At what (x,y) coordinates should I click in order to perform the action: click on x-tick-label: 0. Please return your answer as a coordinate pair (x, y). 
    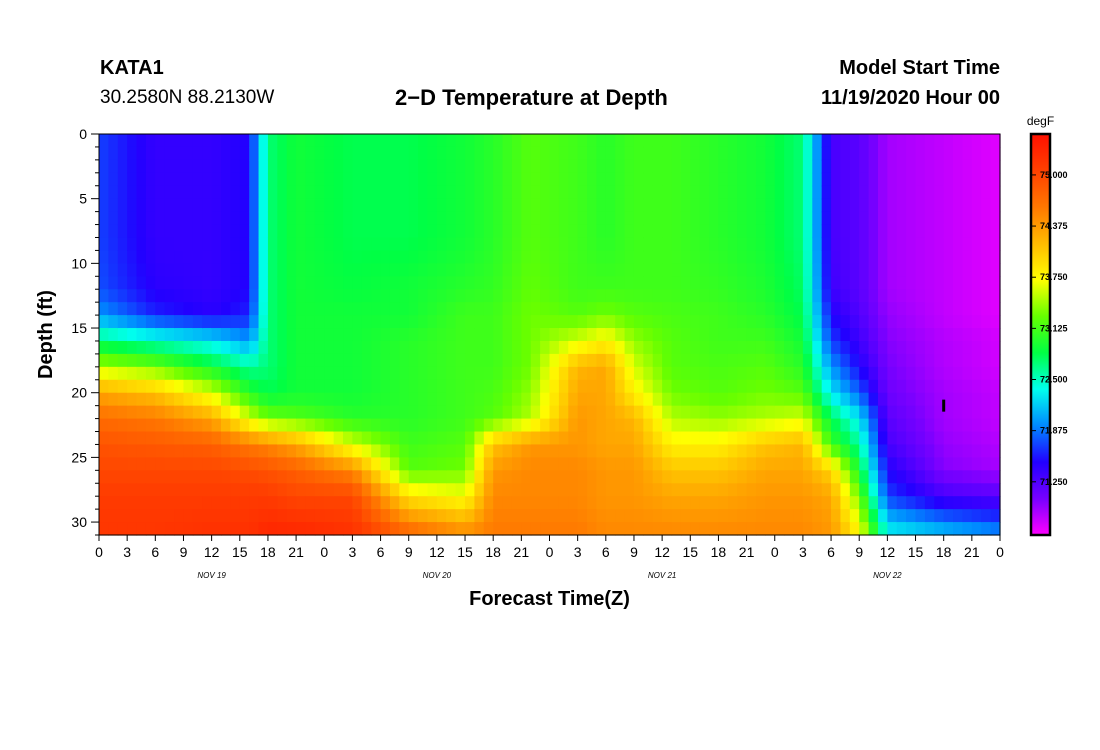
    Looking at the image, I should click on (775, 552).